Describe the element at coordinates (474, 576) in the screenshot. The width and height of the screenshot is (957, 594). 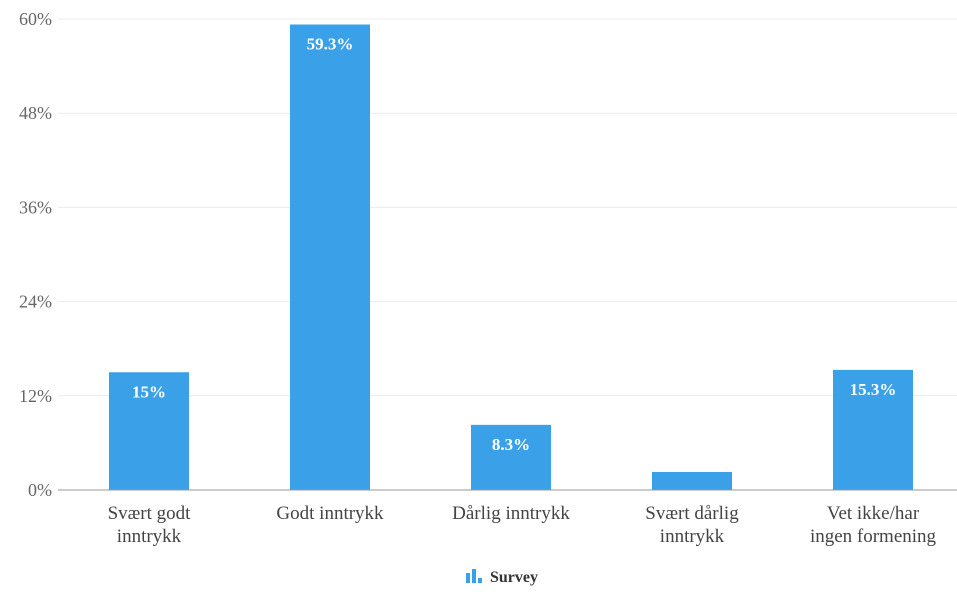
I see `legend-bar-icon` at that location.